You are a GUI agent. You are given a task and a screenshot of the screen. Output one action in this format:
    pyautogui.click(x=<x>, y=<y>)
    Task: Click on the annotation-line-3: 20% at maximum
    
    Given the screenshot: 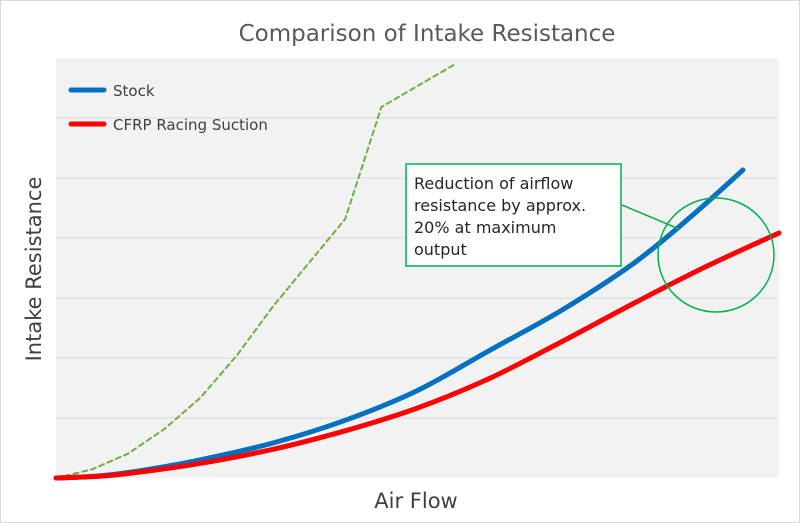 What is the action you would take?
    pyautogui.click(x=485, y=227)
    